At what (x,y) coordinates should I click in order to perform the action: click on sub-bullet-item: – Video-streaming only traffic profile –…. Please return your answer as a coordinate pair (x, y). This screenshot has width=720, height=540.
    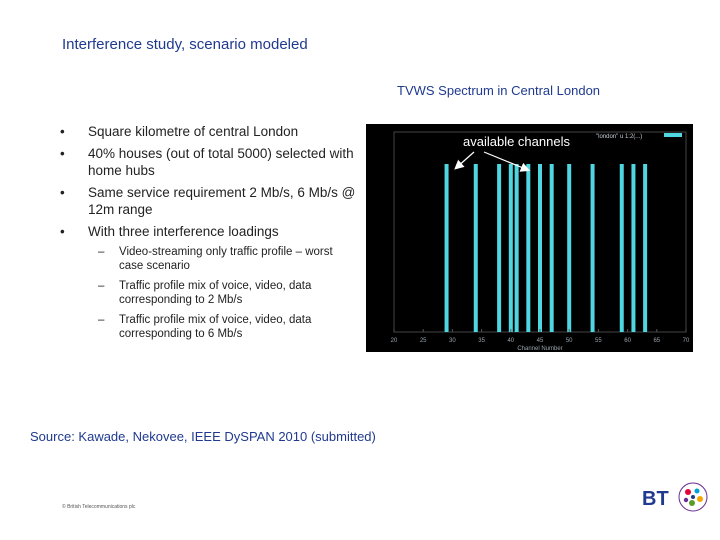
    Looking at the image, I should click on (210, 259).